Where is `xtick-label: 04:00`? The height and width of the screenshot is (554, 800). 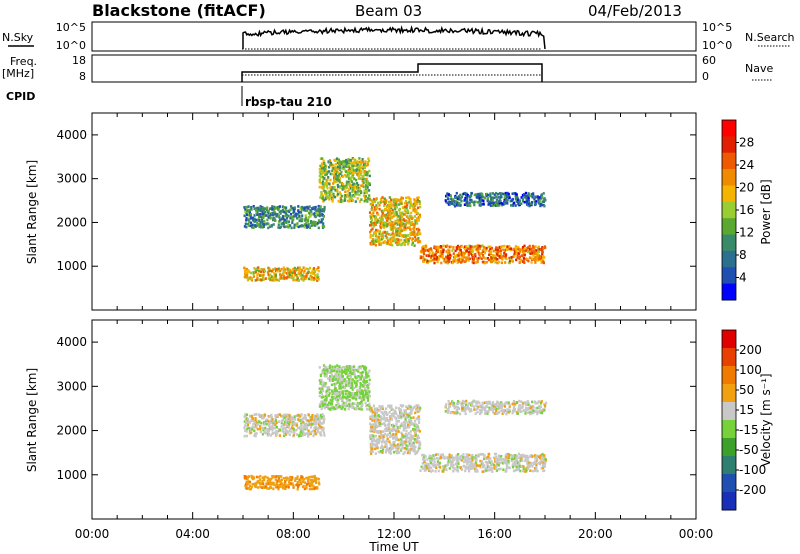
xtick-label: 04:00 is located at coordinates (192, 534).